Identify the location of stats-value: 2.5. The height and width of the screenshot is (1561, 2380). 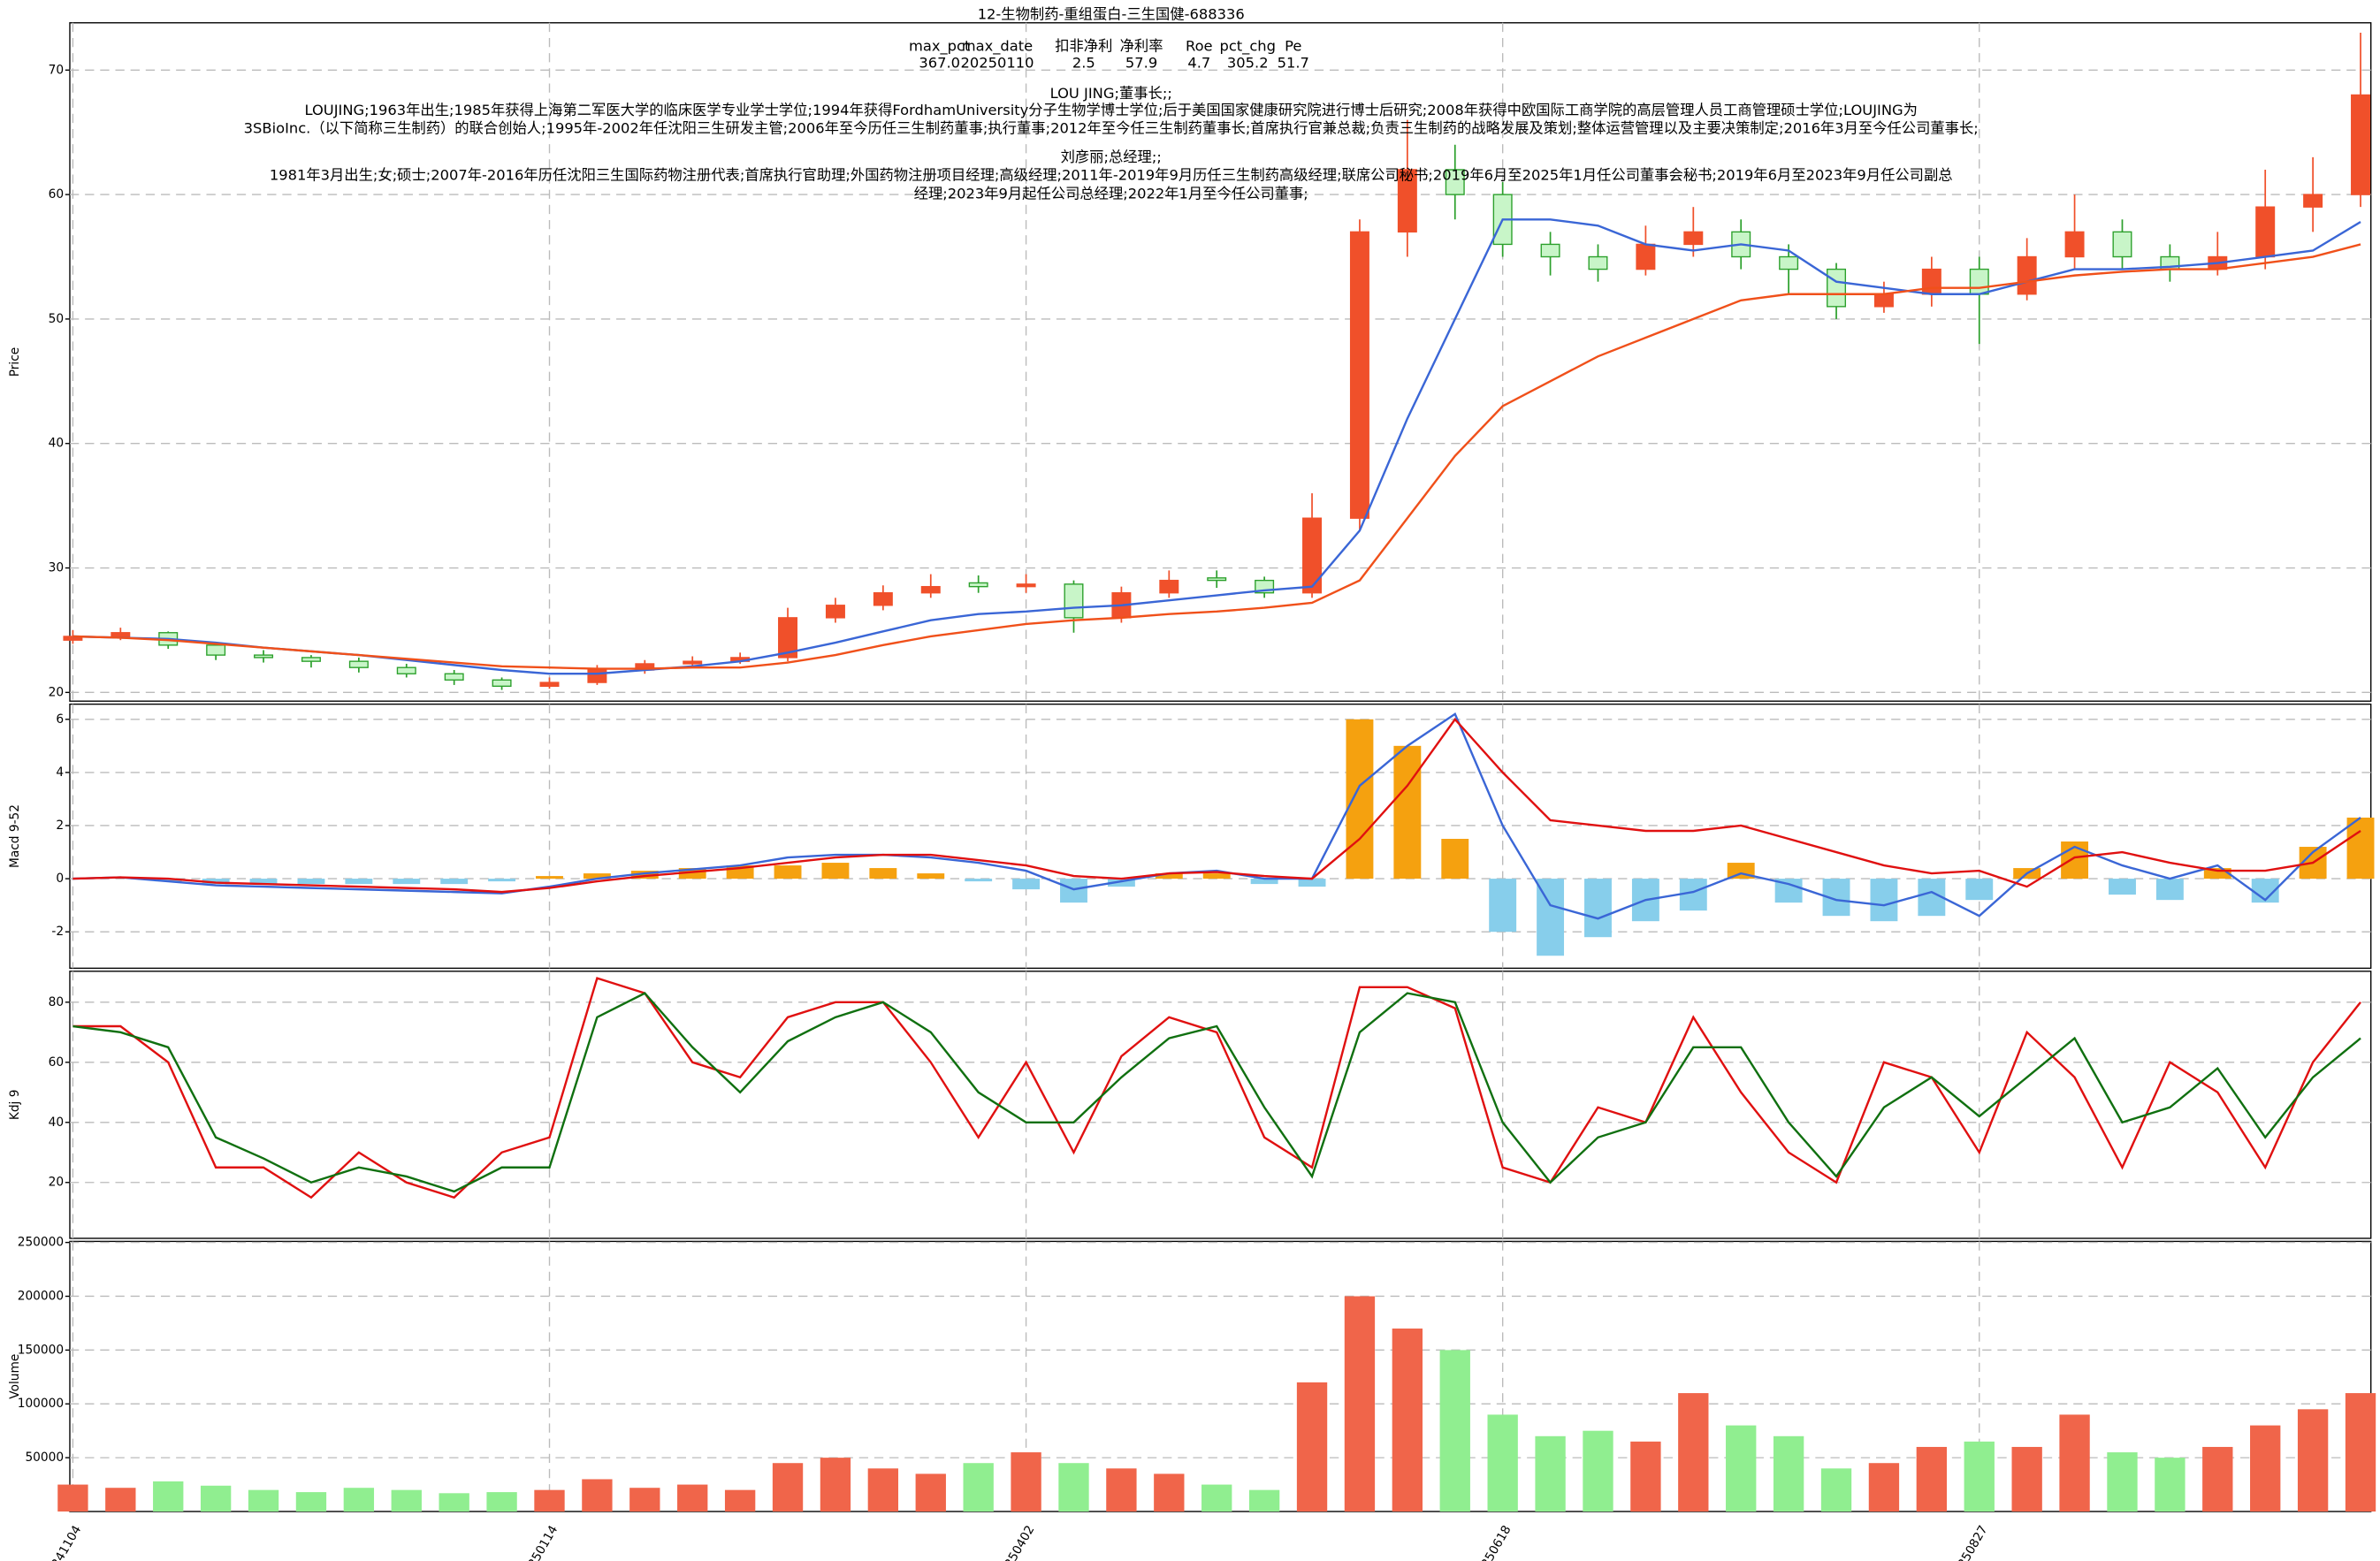
(1083, 64).